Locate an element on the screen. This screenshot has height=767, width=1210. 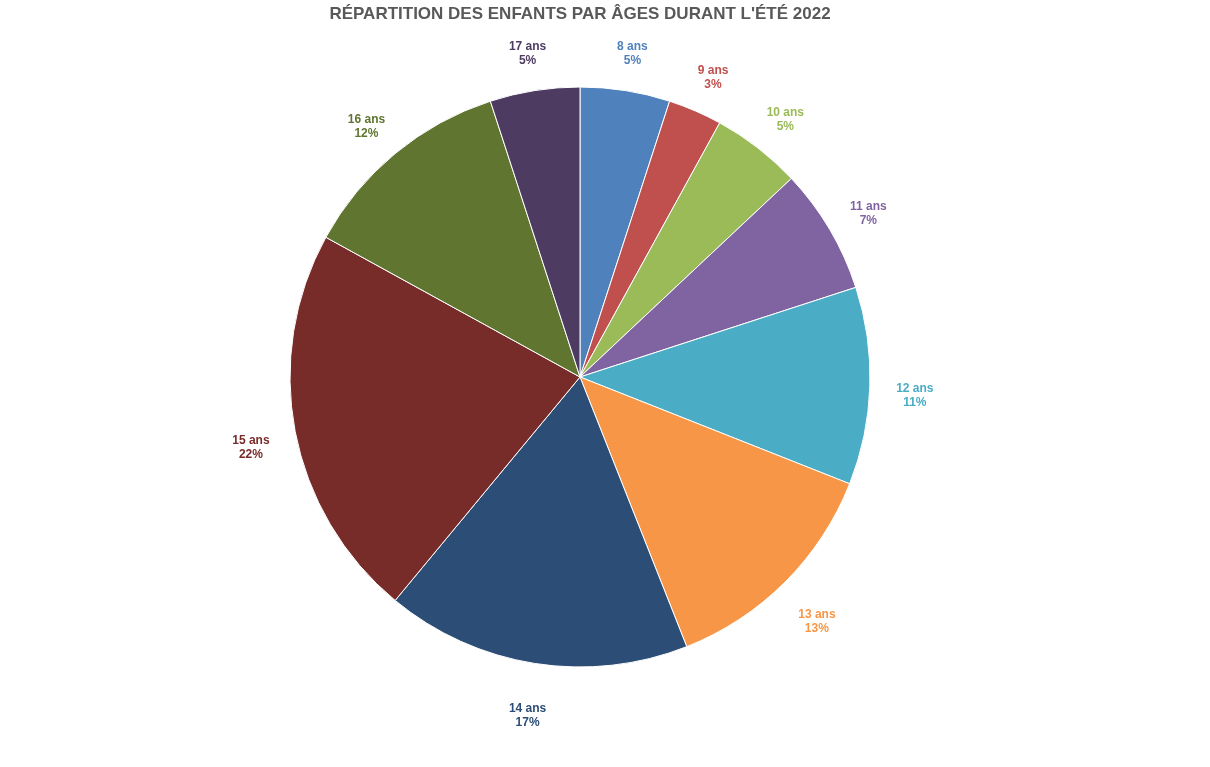
slice-label: 9 ans is located at coordinates (713, 69).